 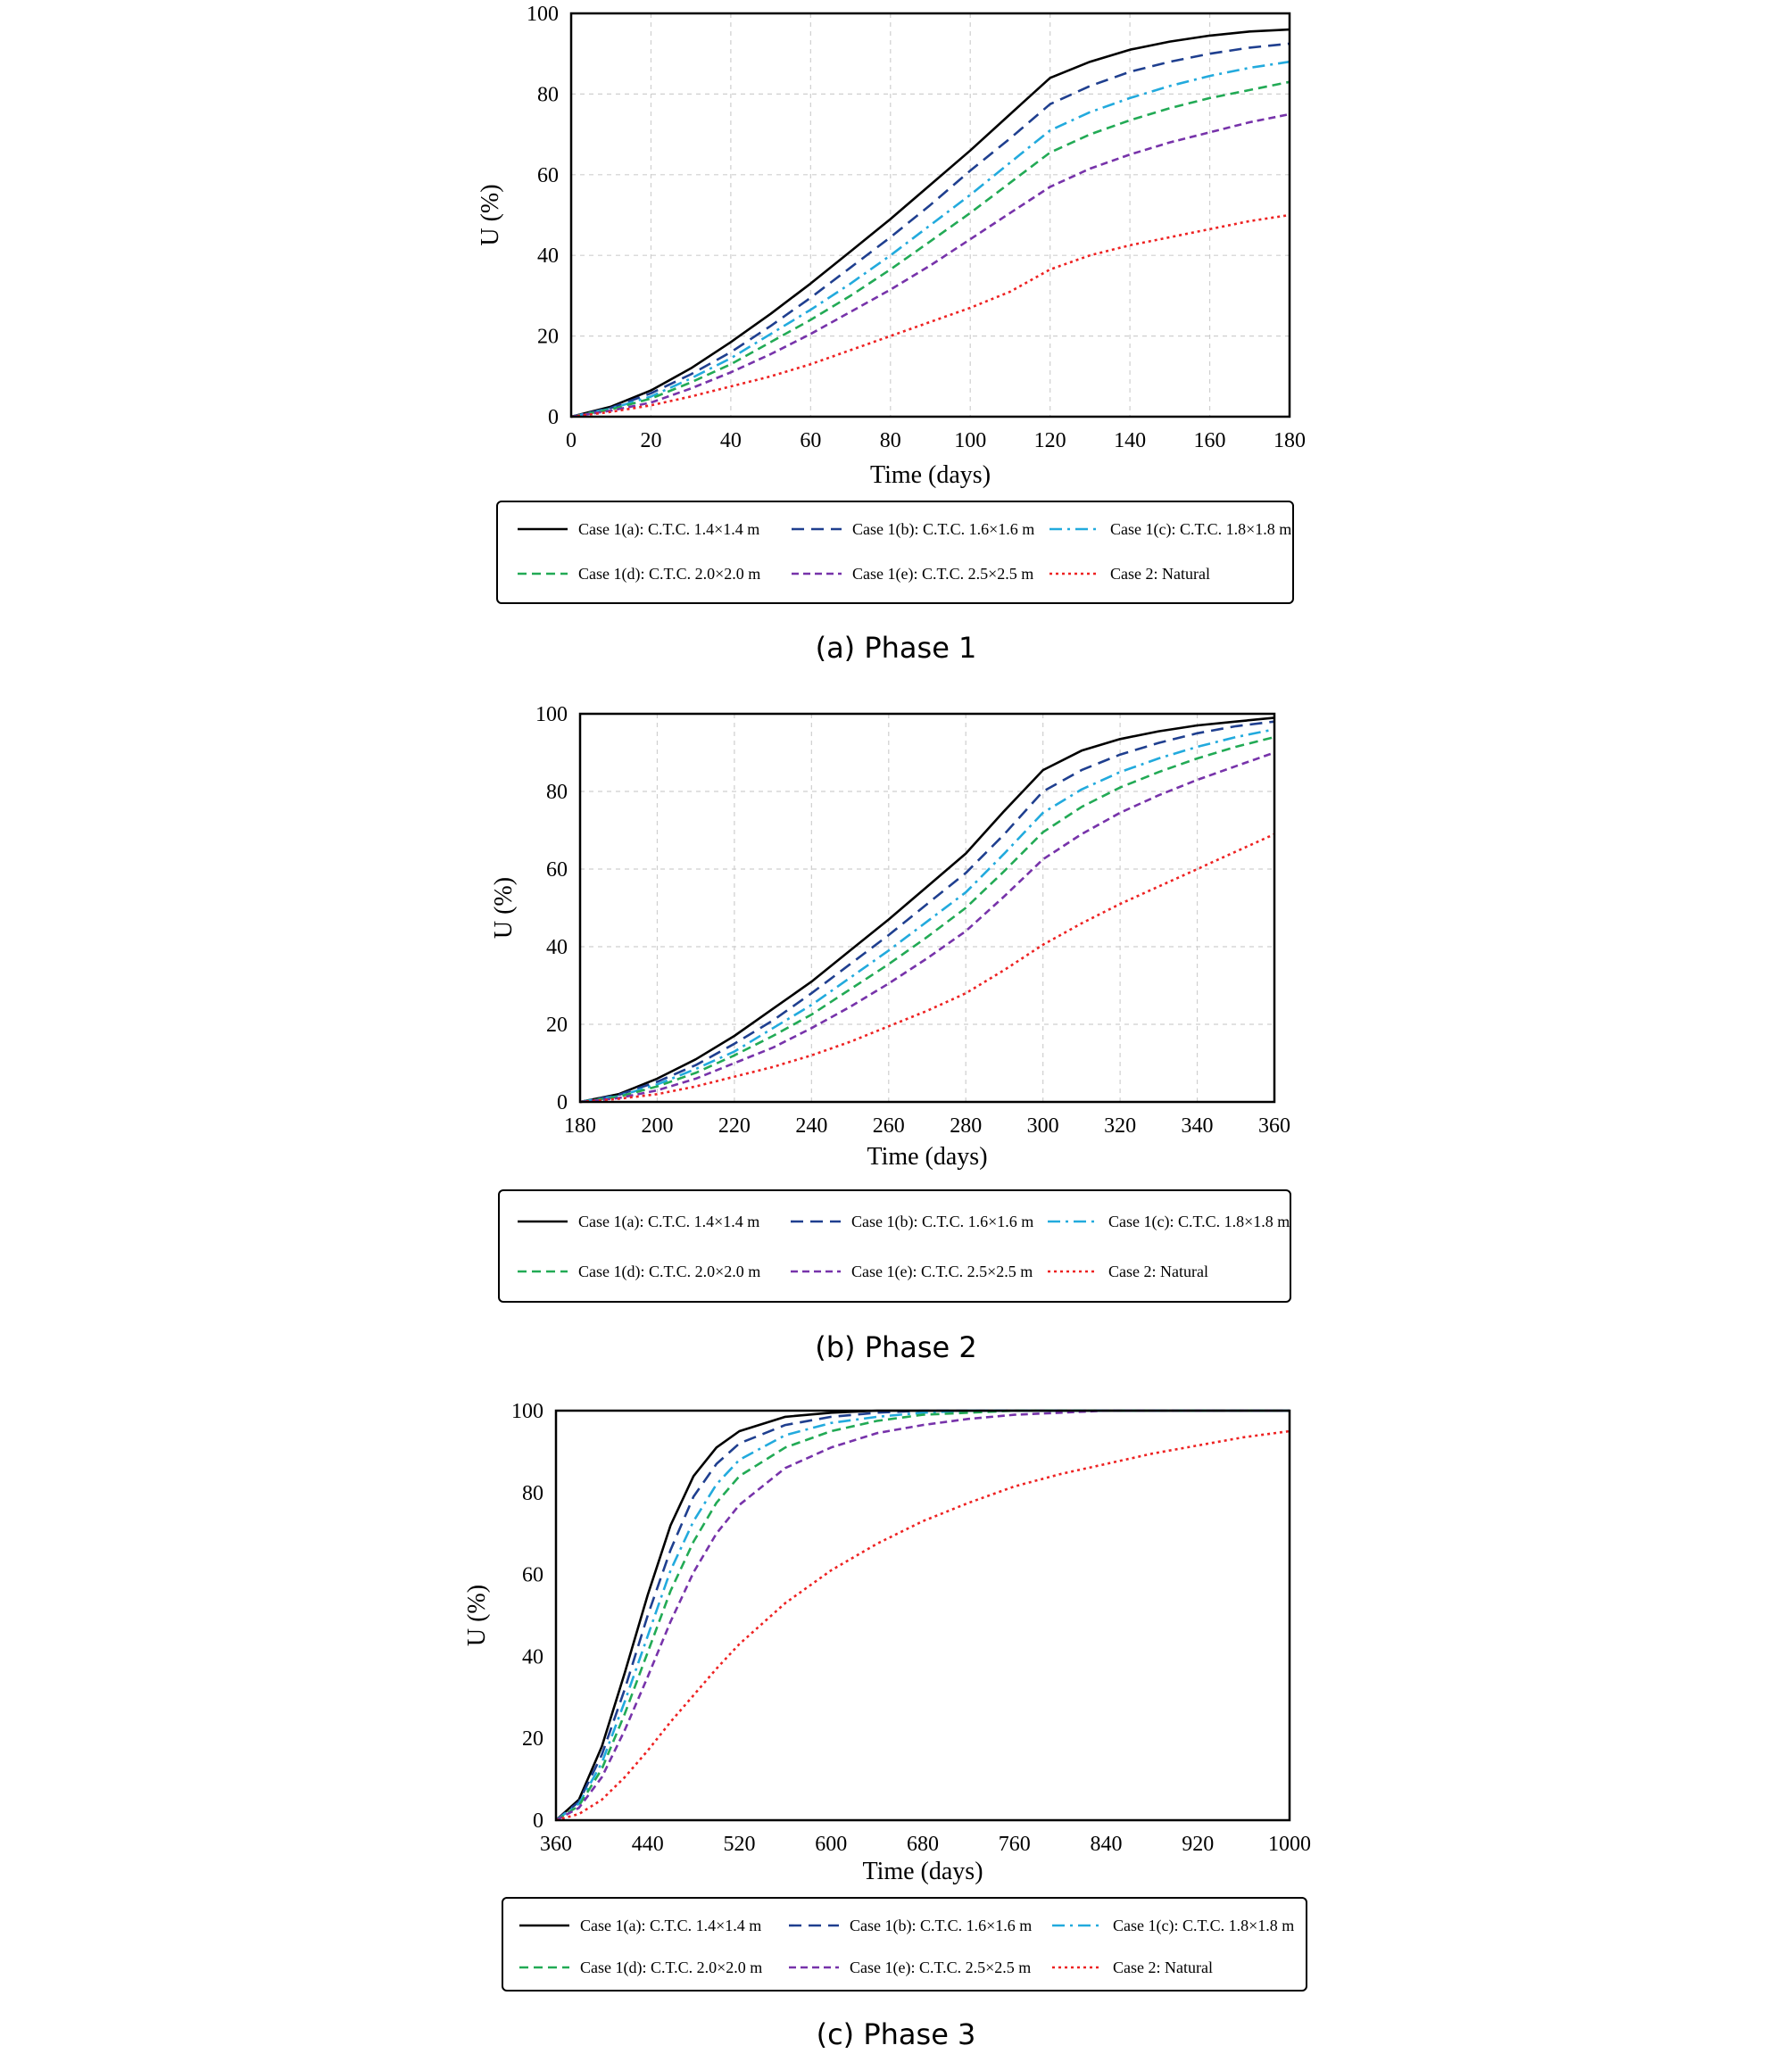 I want to click on figure-caption: (a) Phase 1, so click(x=896, y=648).